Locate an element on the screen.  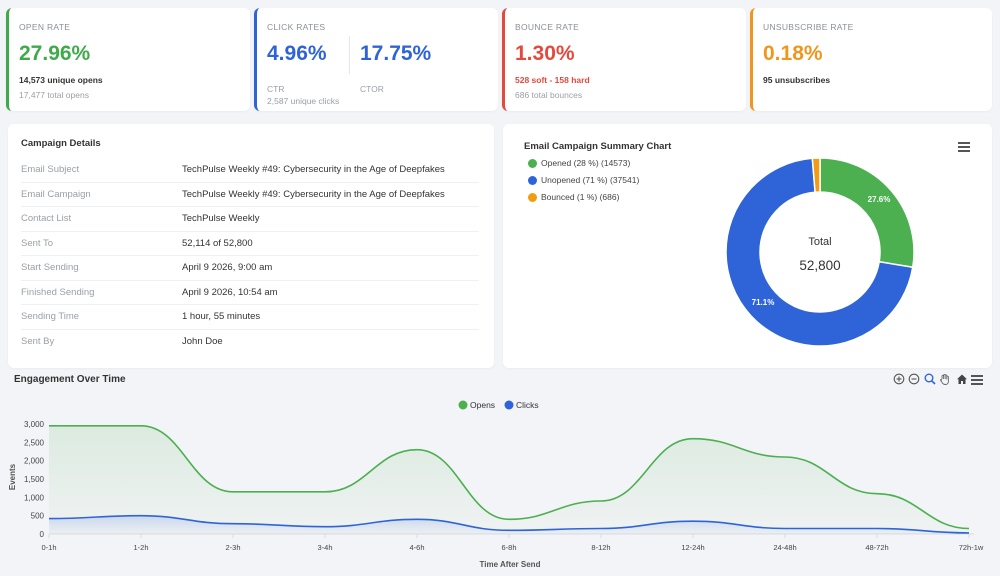
details-row: Sending Time 1 hour, 55 minutes is located at coordinates (250, 317).